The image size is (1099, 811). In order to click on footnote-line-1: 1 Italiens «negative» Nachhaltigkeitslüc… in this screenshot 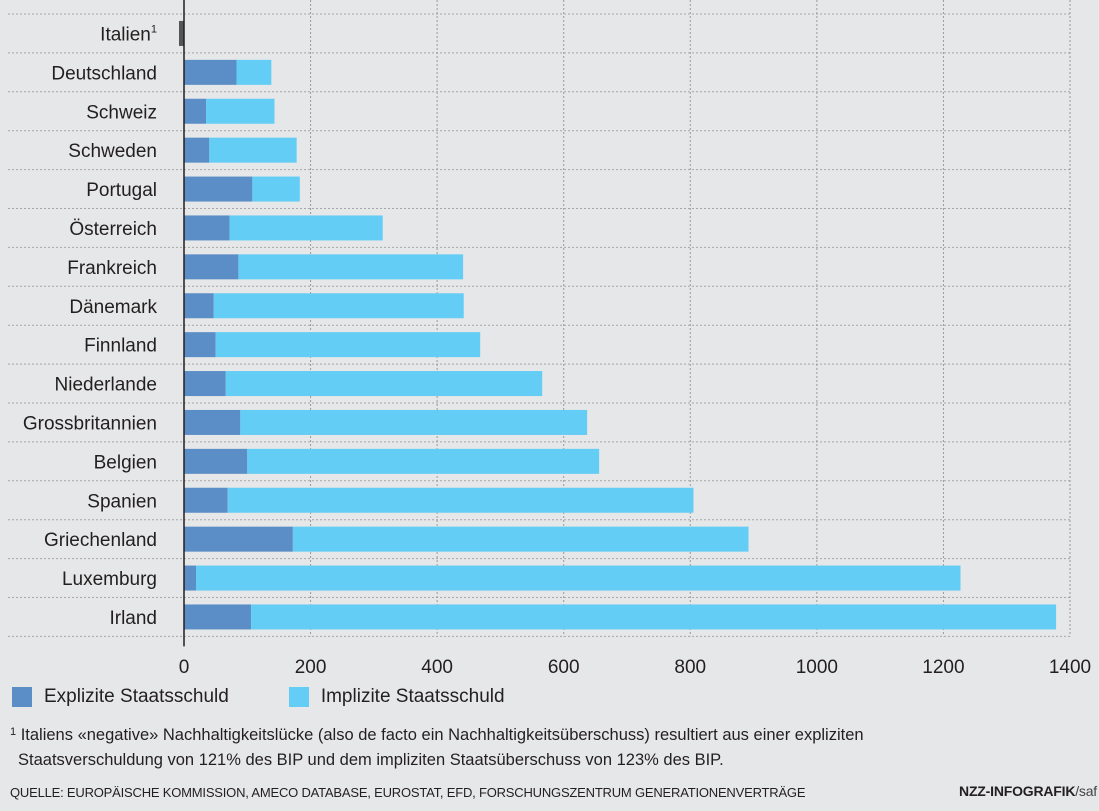, I will do `click(550, 734)`.